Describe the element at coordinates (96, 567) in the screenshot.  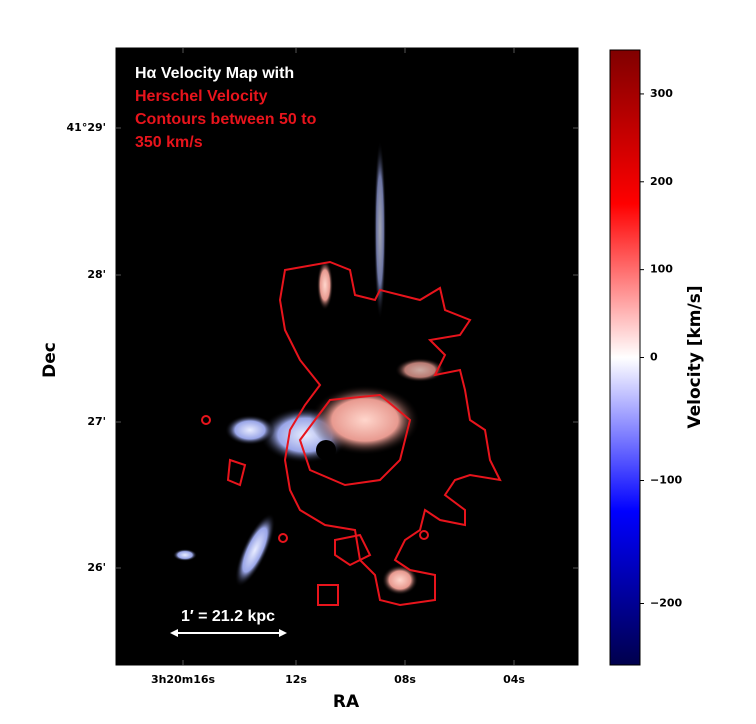
I see `y-tick-label: 26'` at that location.